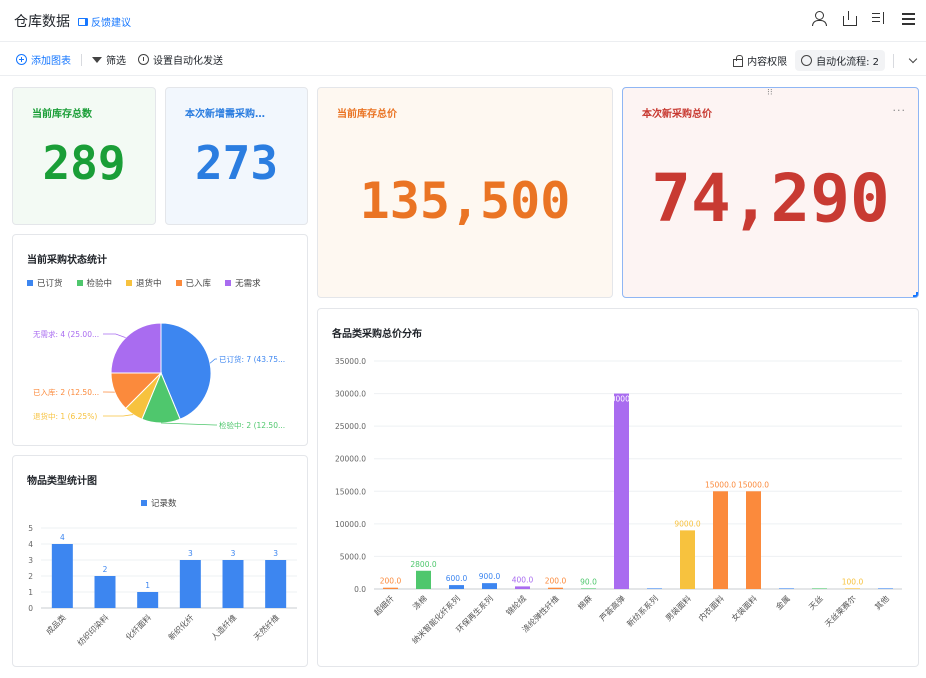 The image size is (926, 678). Describe the element at coordinates (81, 59) in the screenshot. I see `divider` at that location.